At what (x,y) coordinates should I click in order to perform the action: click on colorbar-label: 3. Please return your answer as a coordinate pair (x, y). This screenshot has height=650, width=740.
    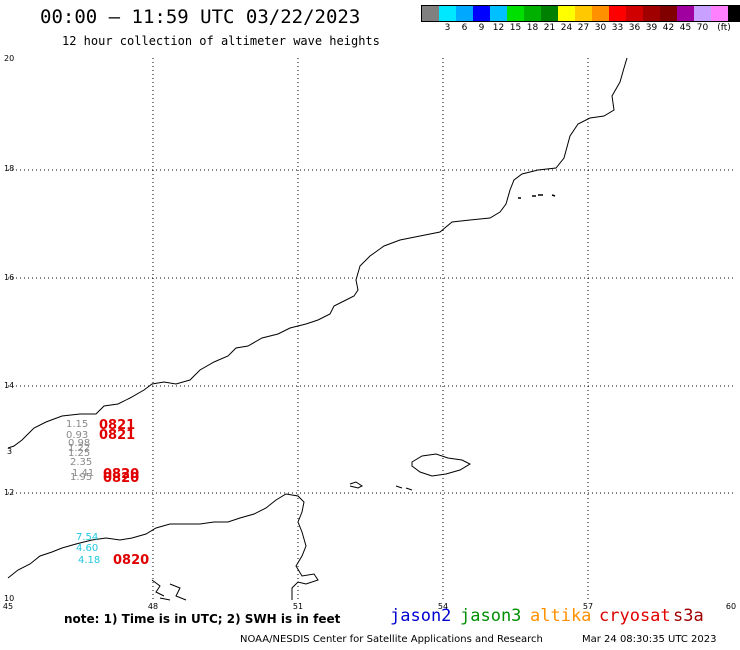
    Looking at the image, I should click on (447, 28).